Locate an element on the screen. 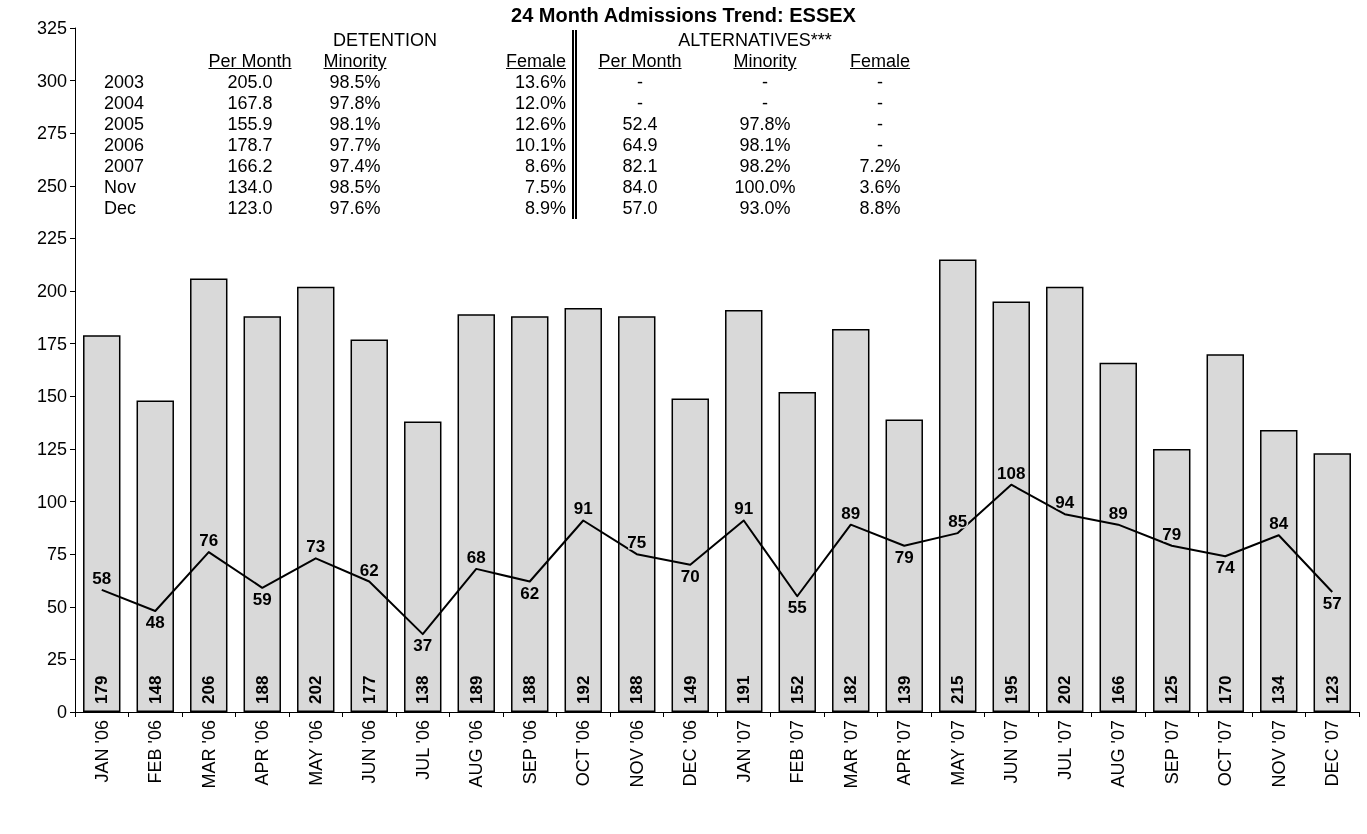 The image size is (1367, 834). annotation: Female is located at coordinates (536, 61).